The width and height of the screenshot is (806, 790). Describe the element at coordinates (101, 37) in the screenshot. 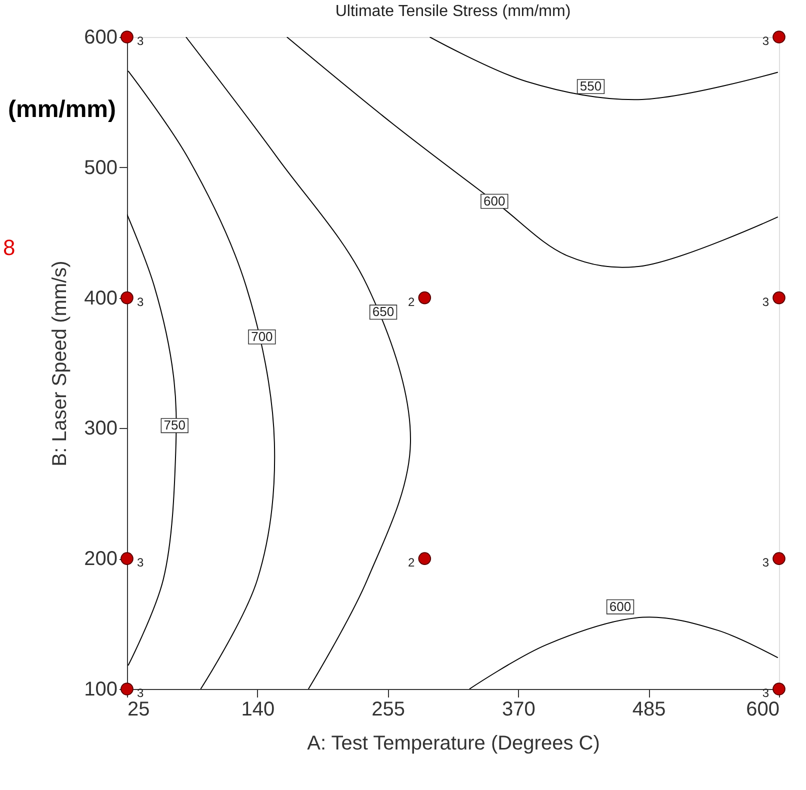

I see `y-tick-label: 600` at that location.